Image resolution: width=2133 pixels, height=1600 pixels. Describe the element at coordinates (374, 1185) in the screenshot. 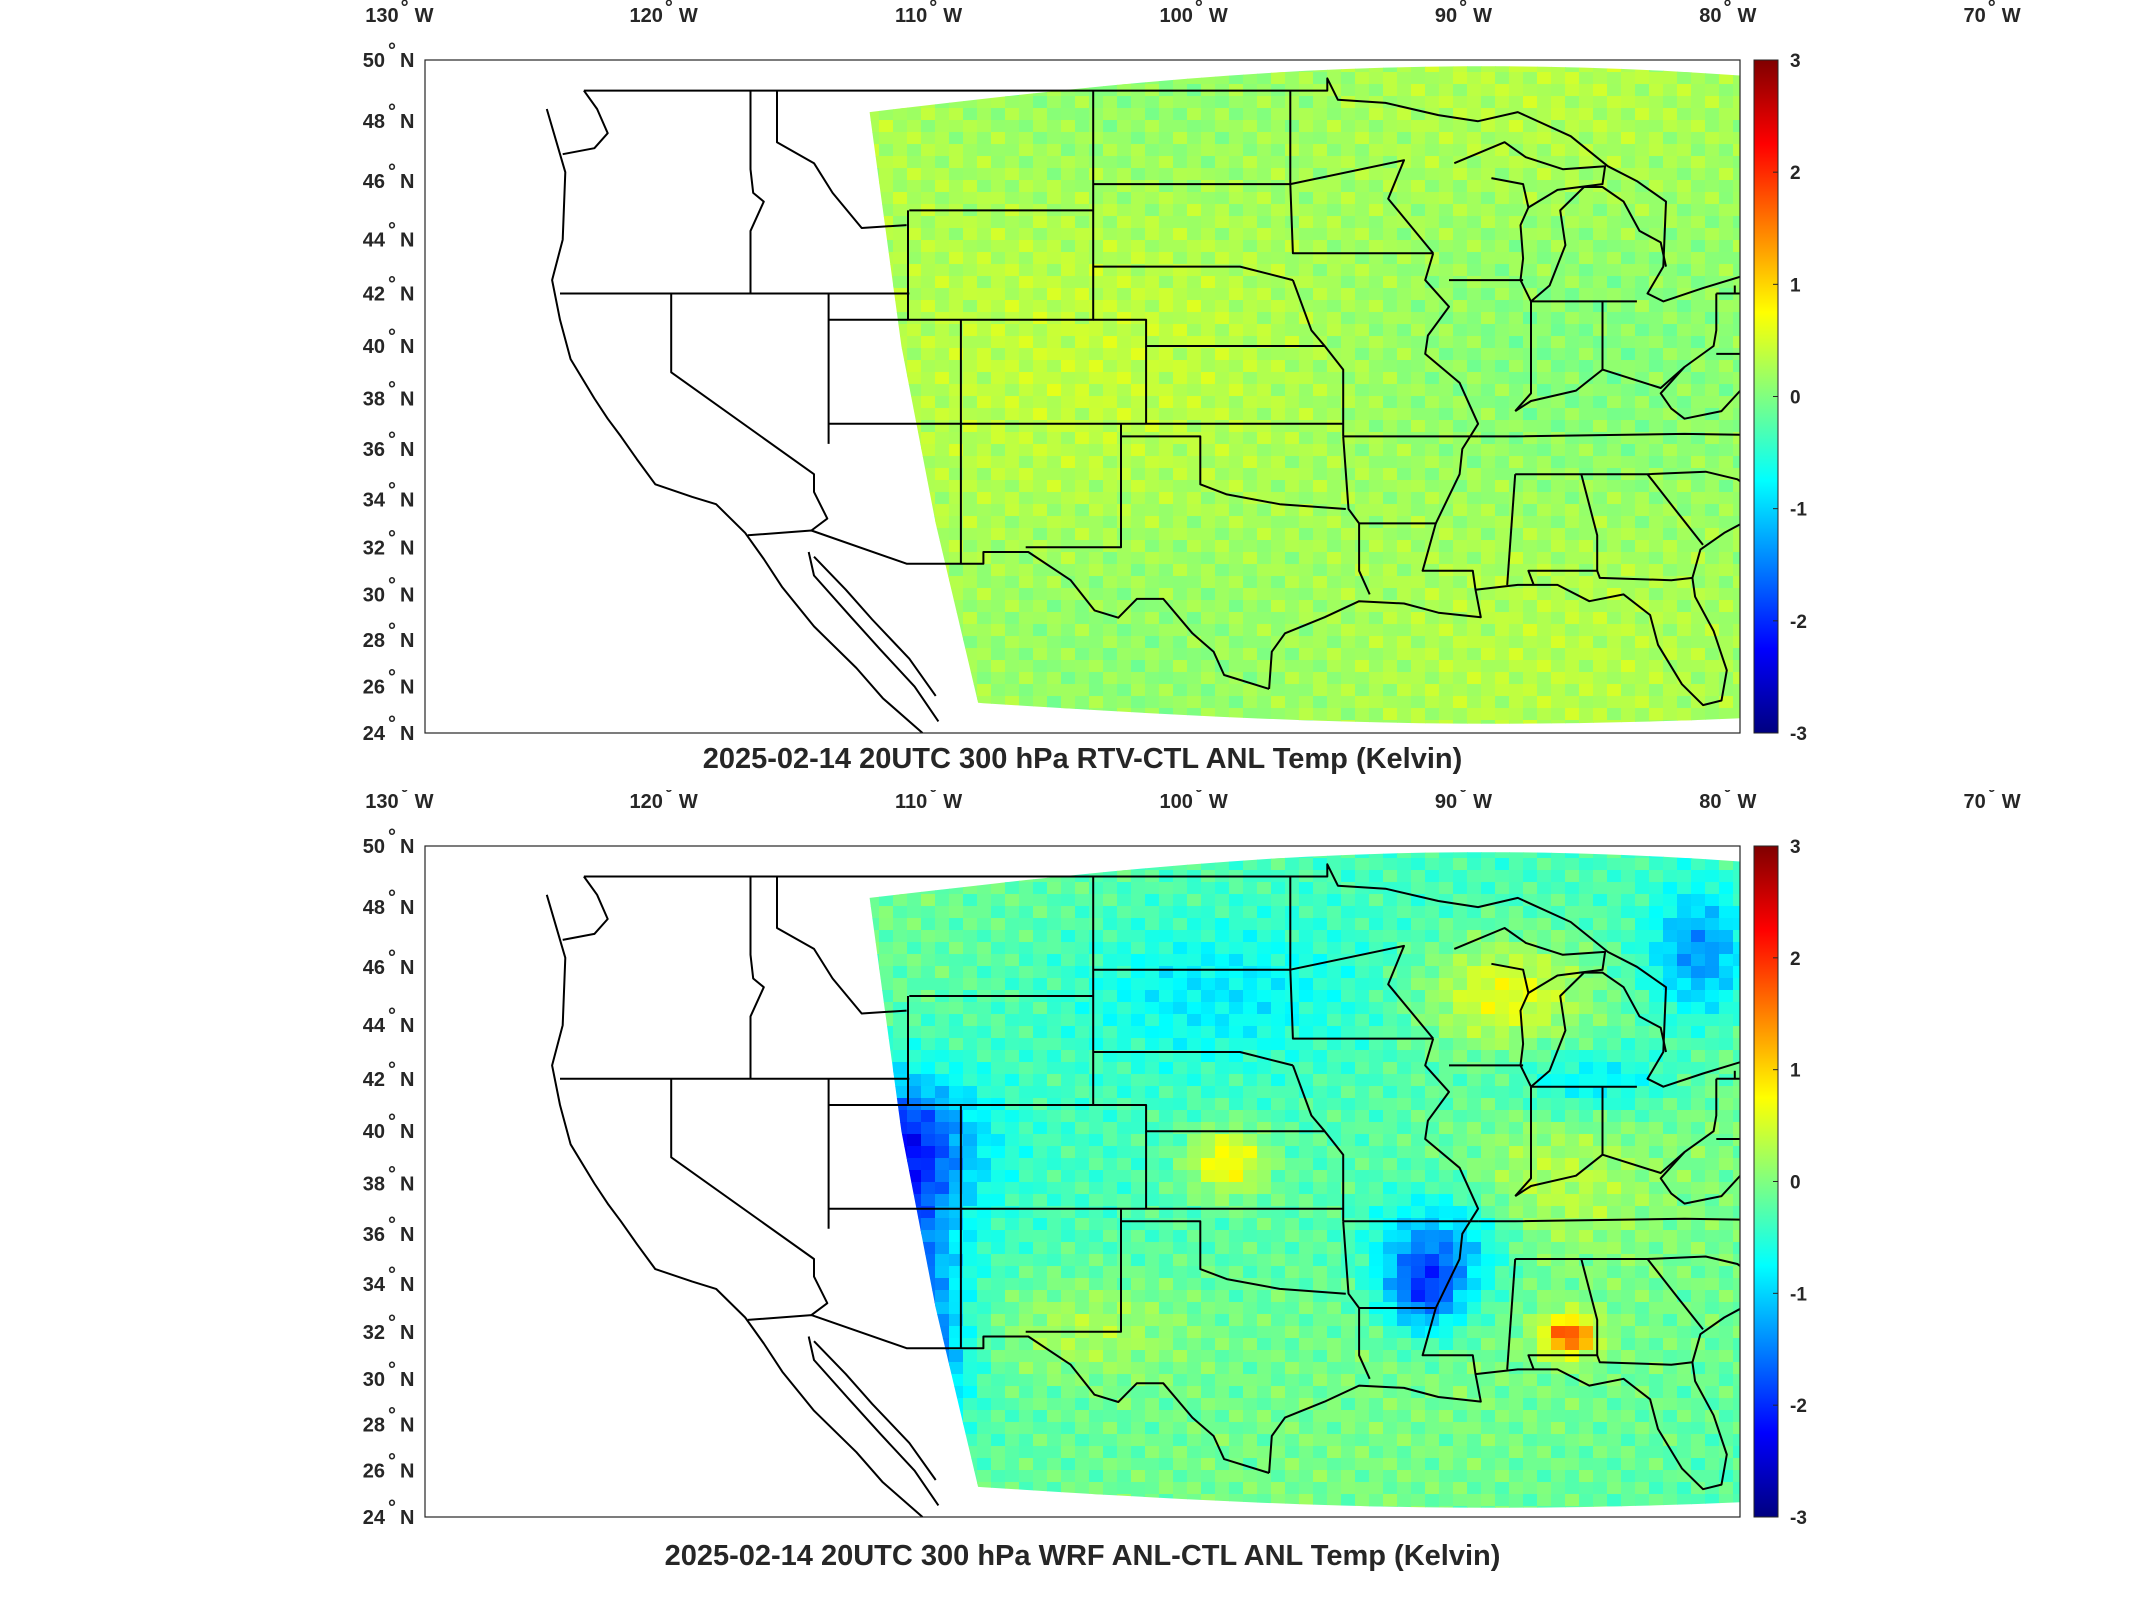

I see `lat-tick-label: 38` at that location.